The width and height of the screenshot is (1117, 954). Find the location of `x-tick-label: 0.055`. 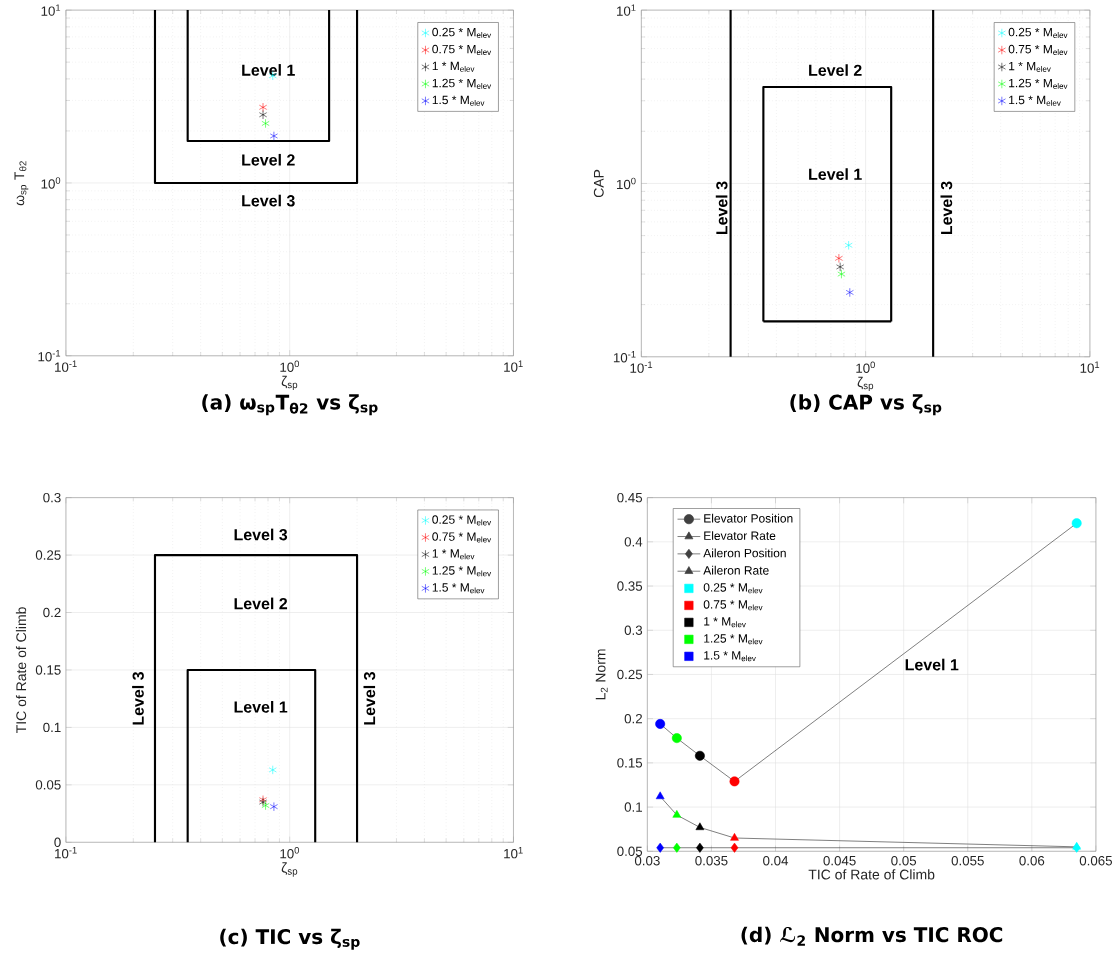

x-tick-label: 0.055 is located at coordinates (967, 860).